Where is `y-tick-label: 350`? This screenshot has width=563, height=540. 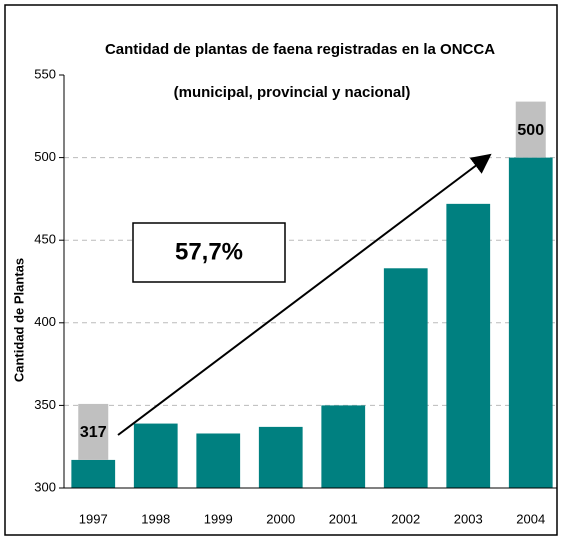 y-tick-label: 350 is located at coordinates (45, 404).